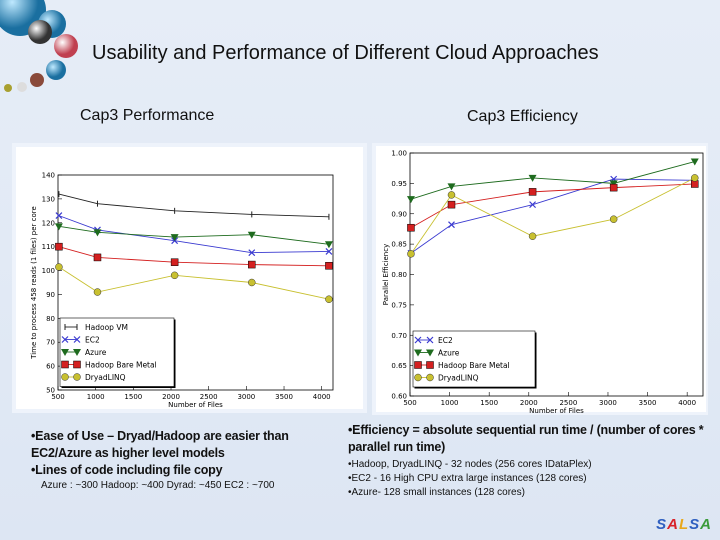 This screenshot has height=540, width=720. I want to click on legend-label: Azure, so click(449, 353).